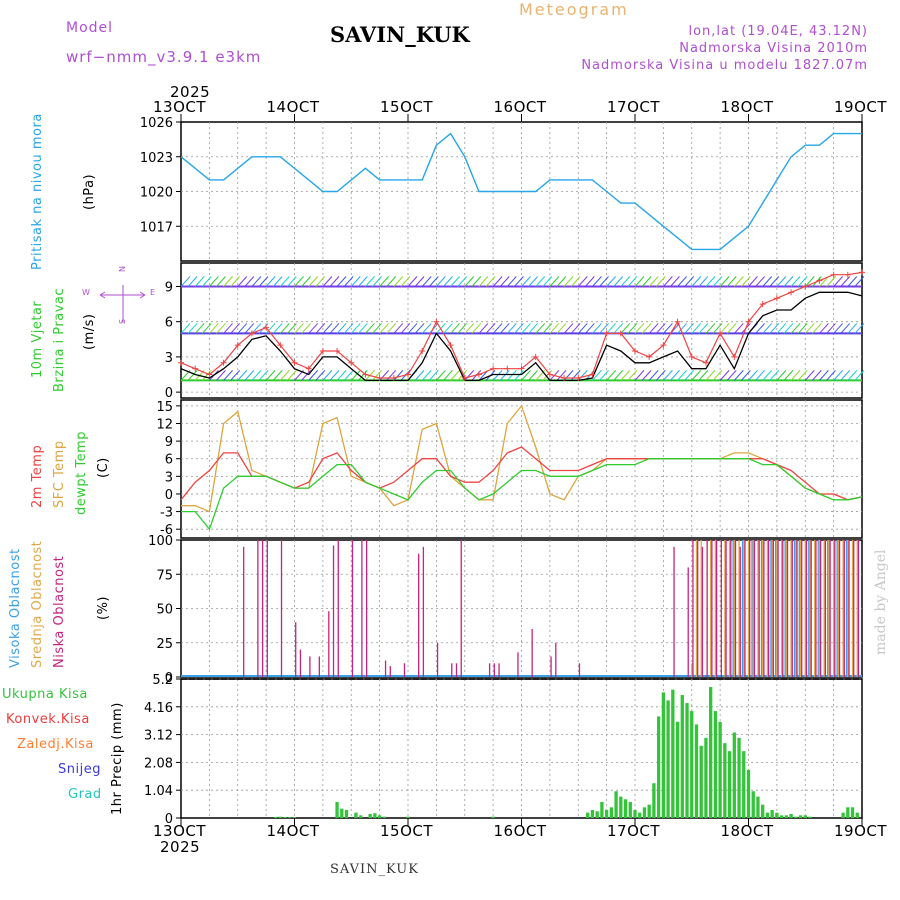 This screenshot has width=900, height=900. Describe the element at coordinates (158, 736) in the screenshot. I see `precip-ytick-label: 3.12` at that location.